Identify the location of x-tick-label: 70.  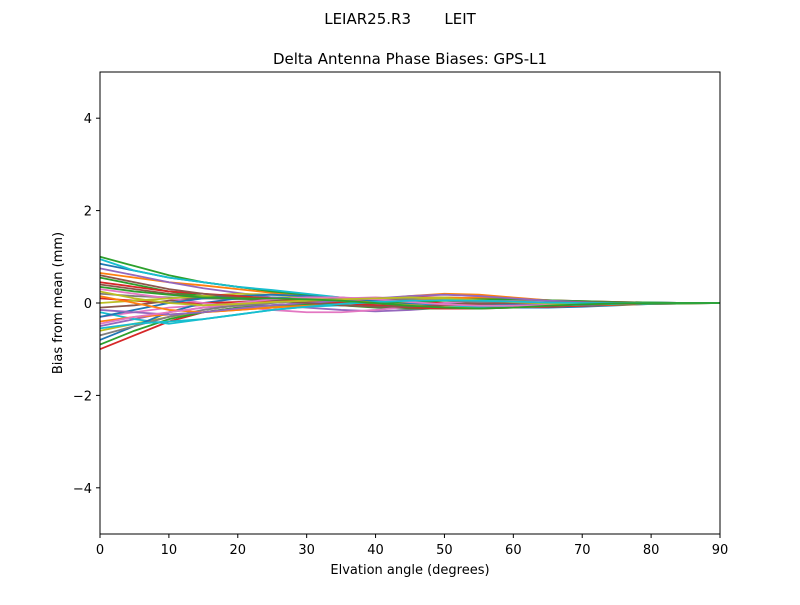
(582, 550).